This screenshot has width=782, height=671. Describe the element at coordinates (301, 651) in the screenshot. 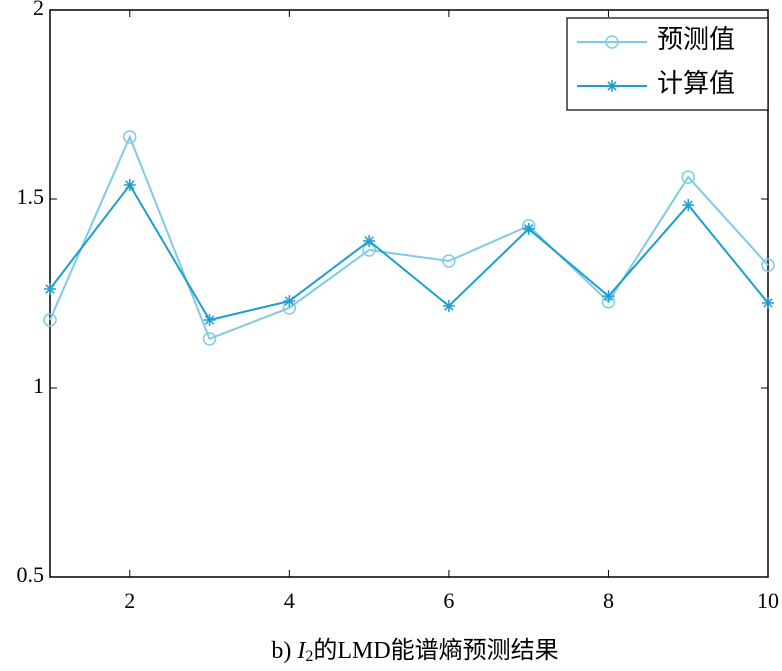

I see `title-symbol: I` at that location.